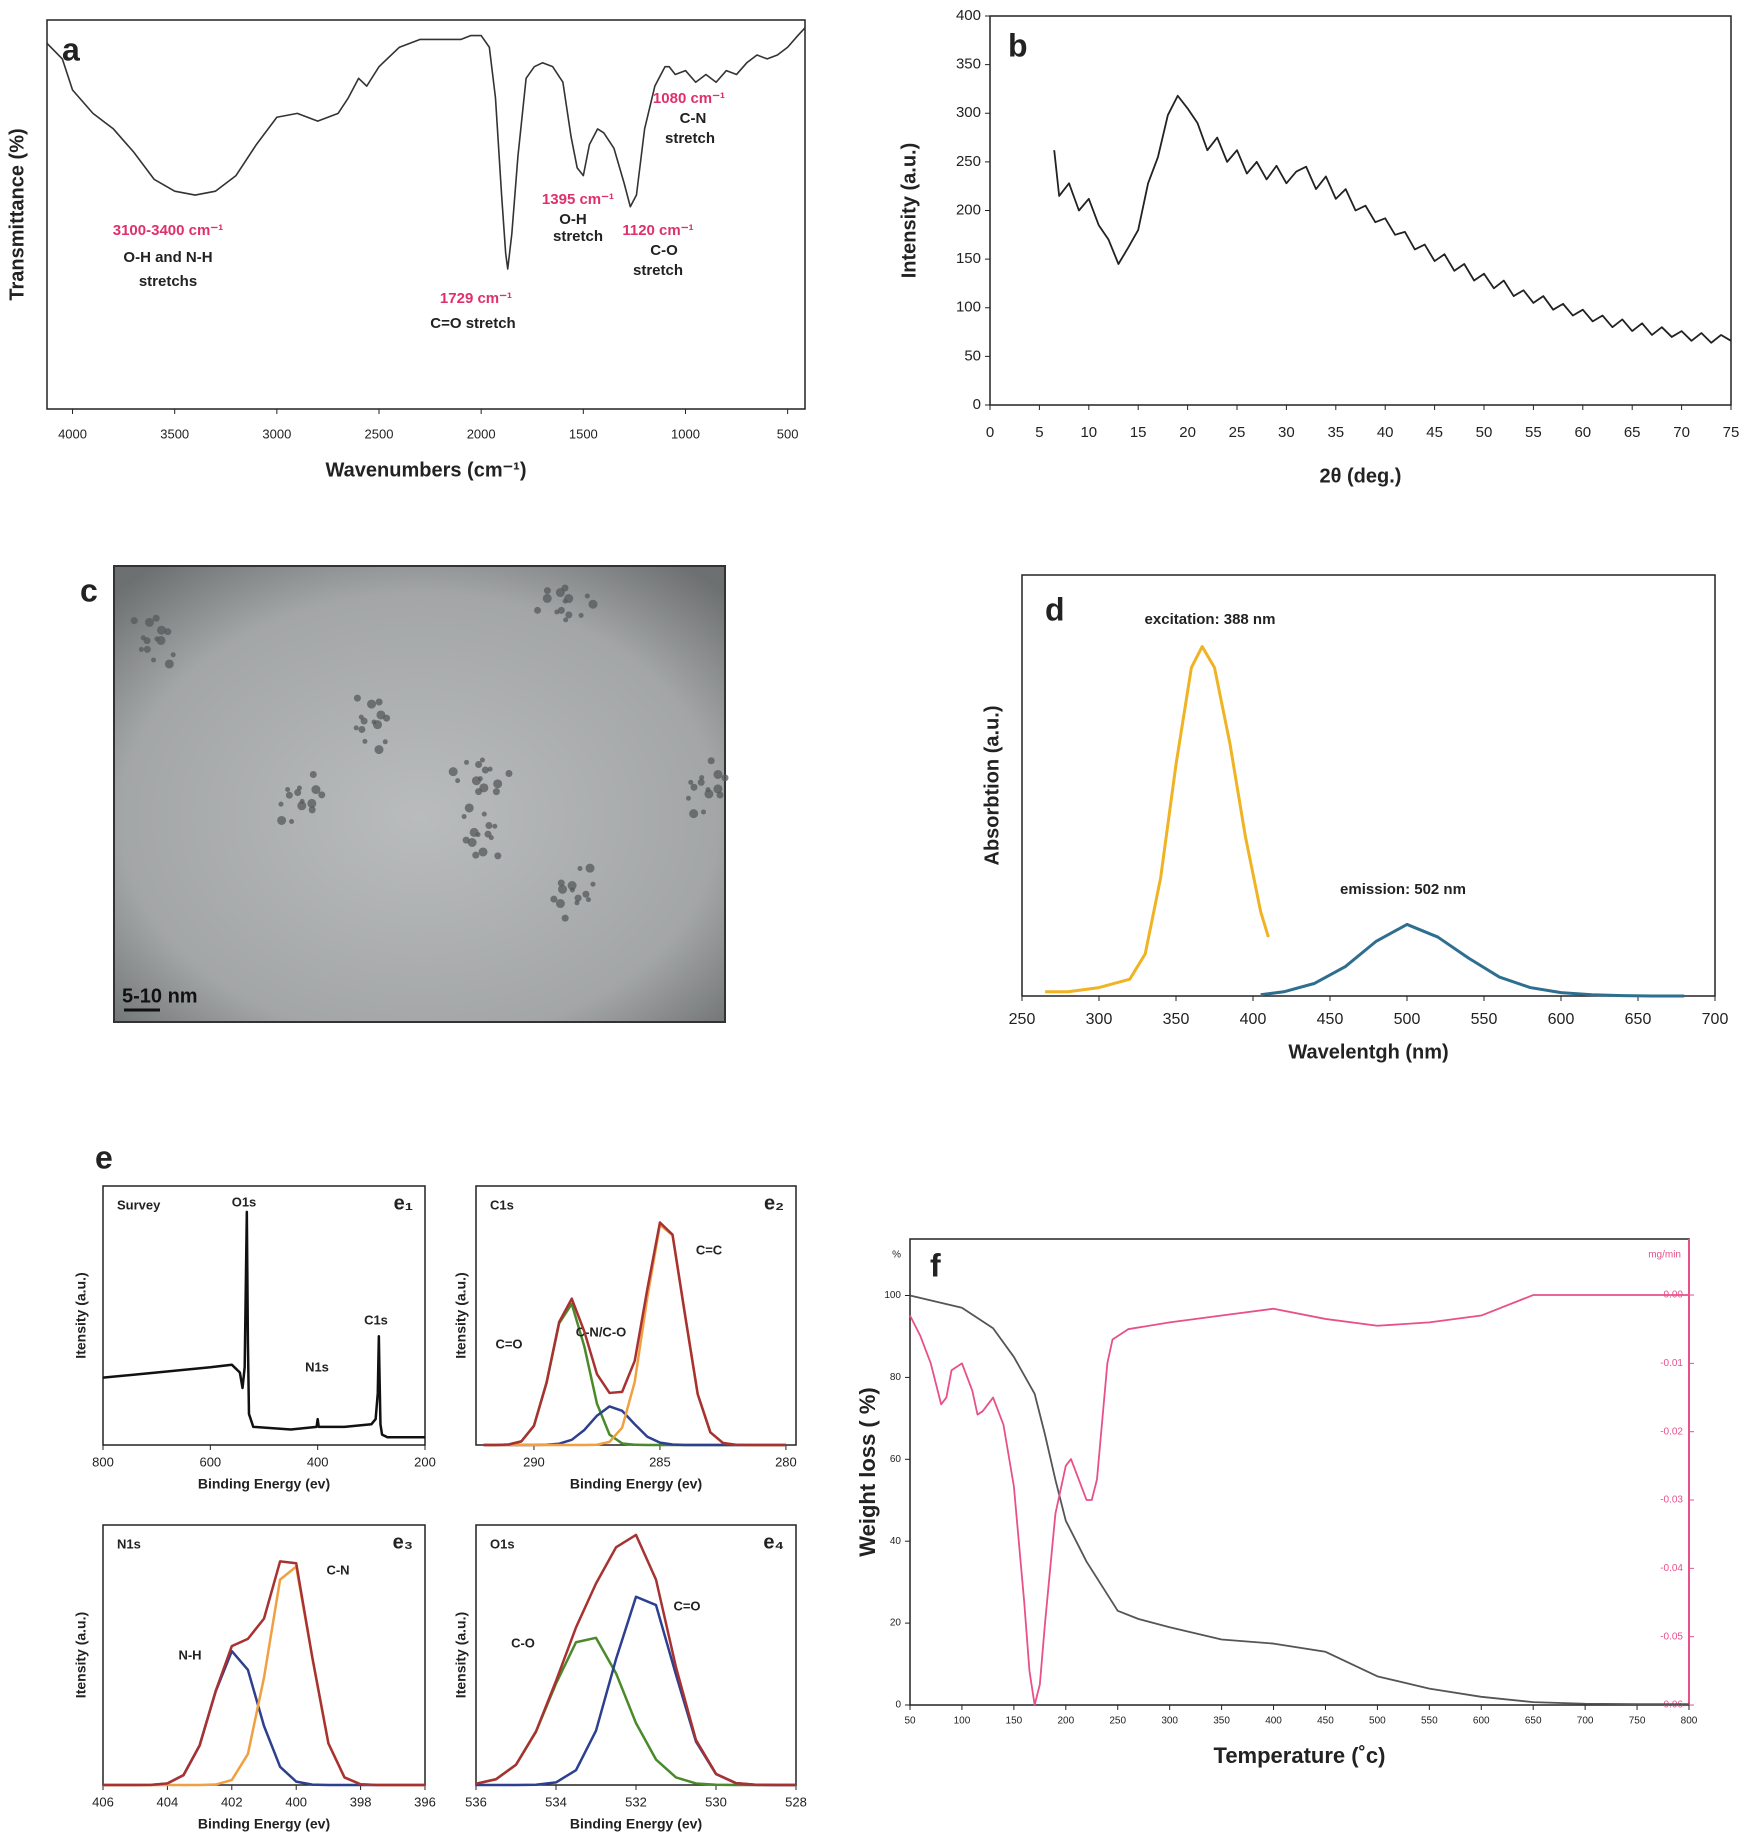  I want to click on y-tick-label: 250, so click(968, 161).